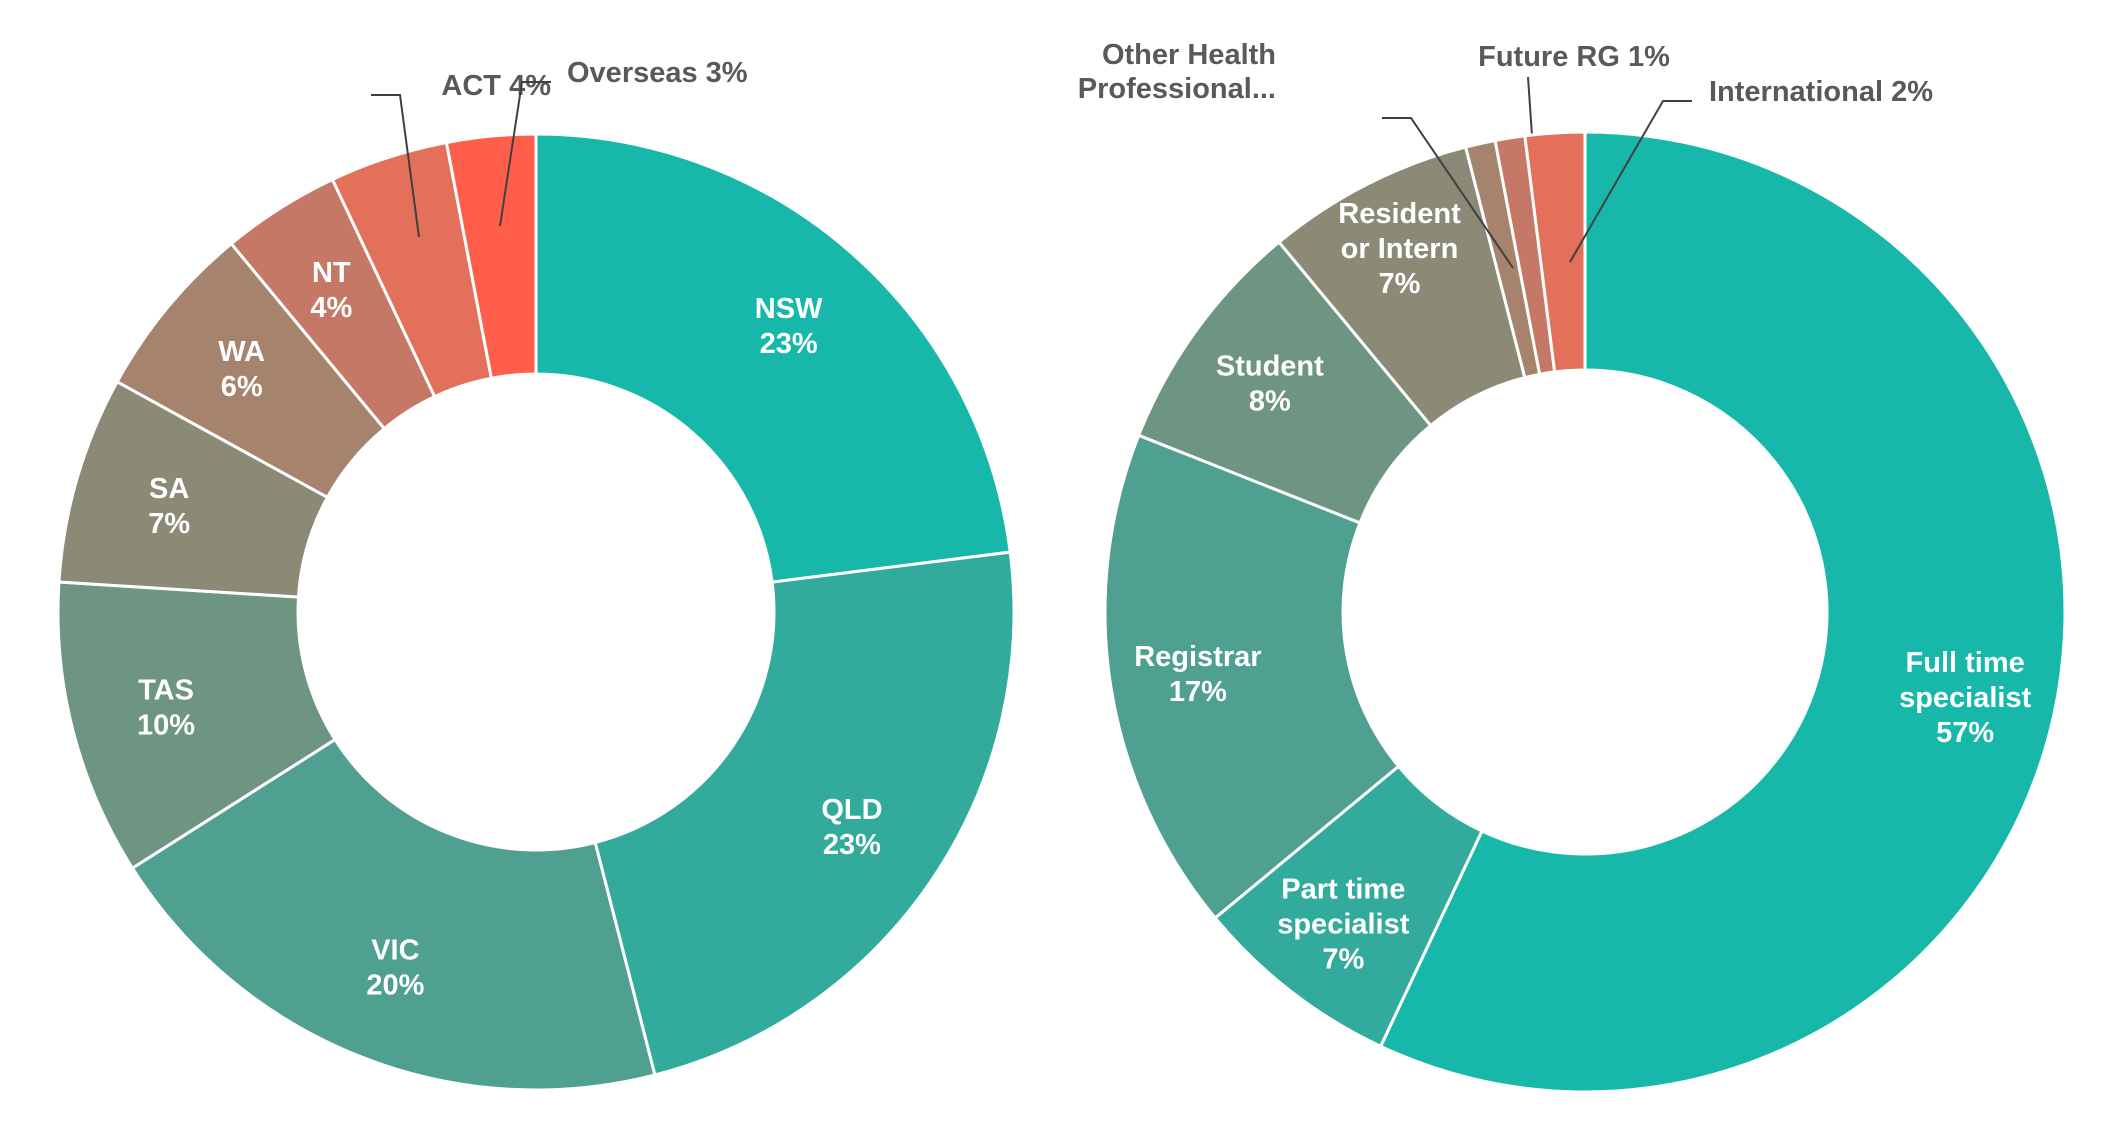  What do you see at coordinates (525, 154) in the screenshot?
I see `leader-line-overseas` at bounding box center [525, 154].